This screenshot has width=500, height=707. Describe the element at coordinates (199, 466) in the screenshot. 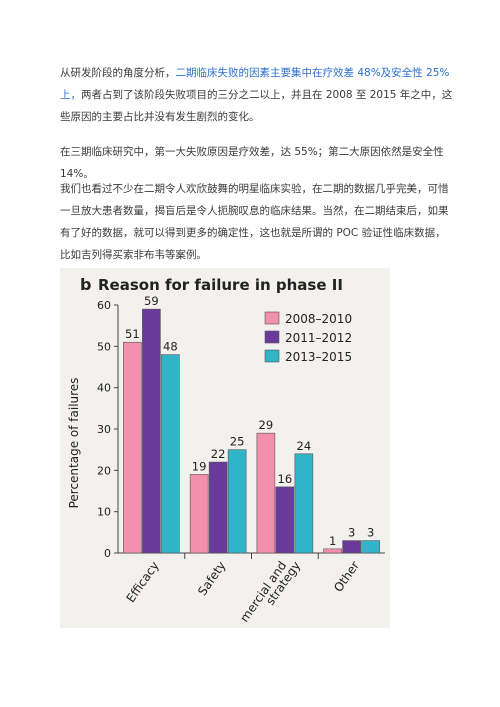

I see `bar-value-label: 19` at that location.